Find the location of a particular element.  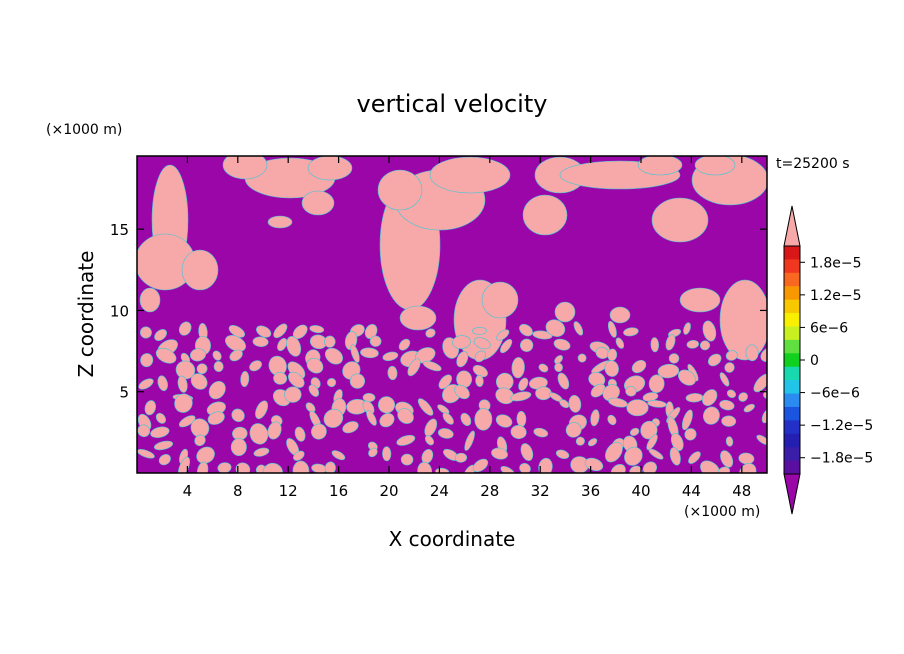

x-tick-label: 32 is located at coordinates (540, 491).